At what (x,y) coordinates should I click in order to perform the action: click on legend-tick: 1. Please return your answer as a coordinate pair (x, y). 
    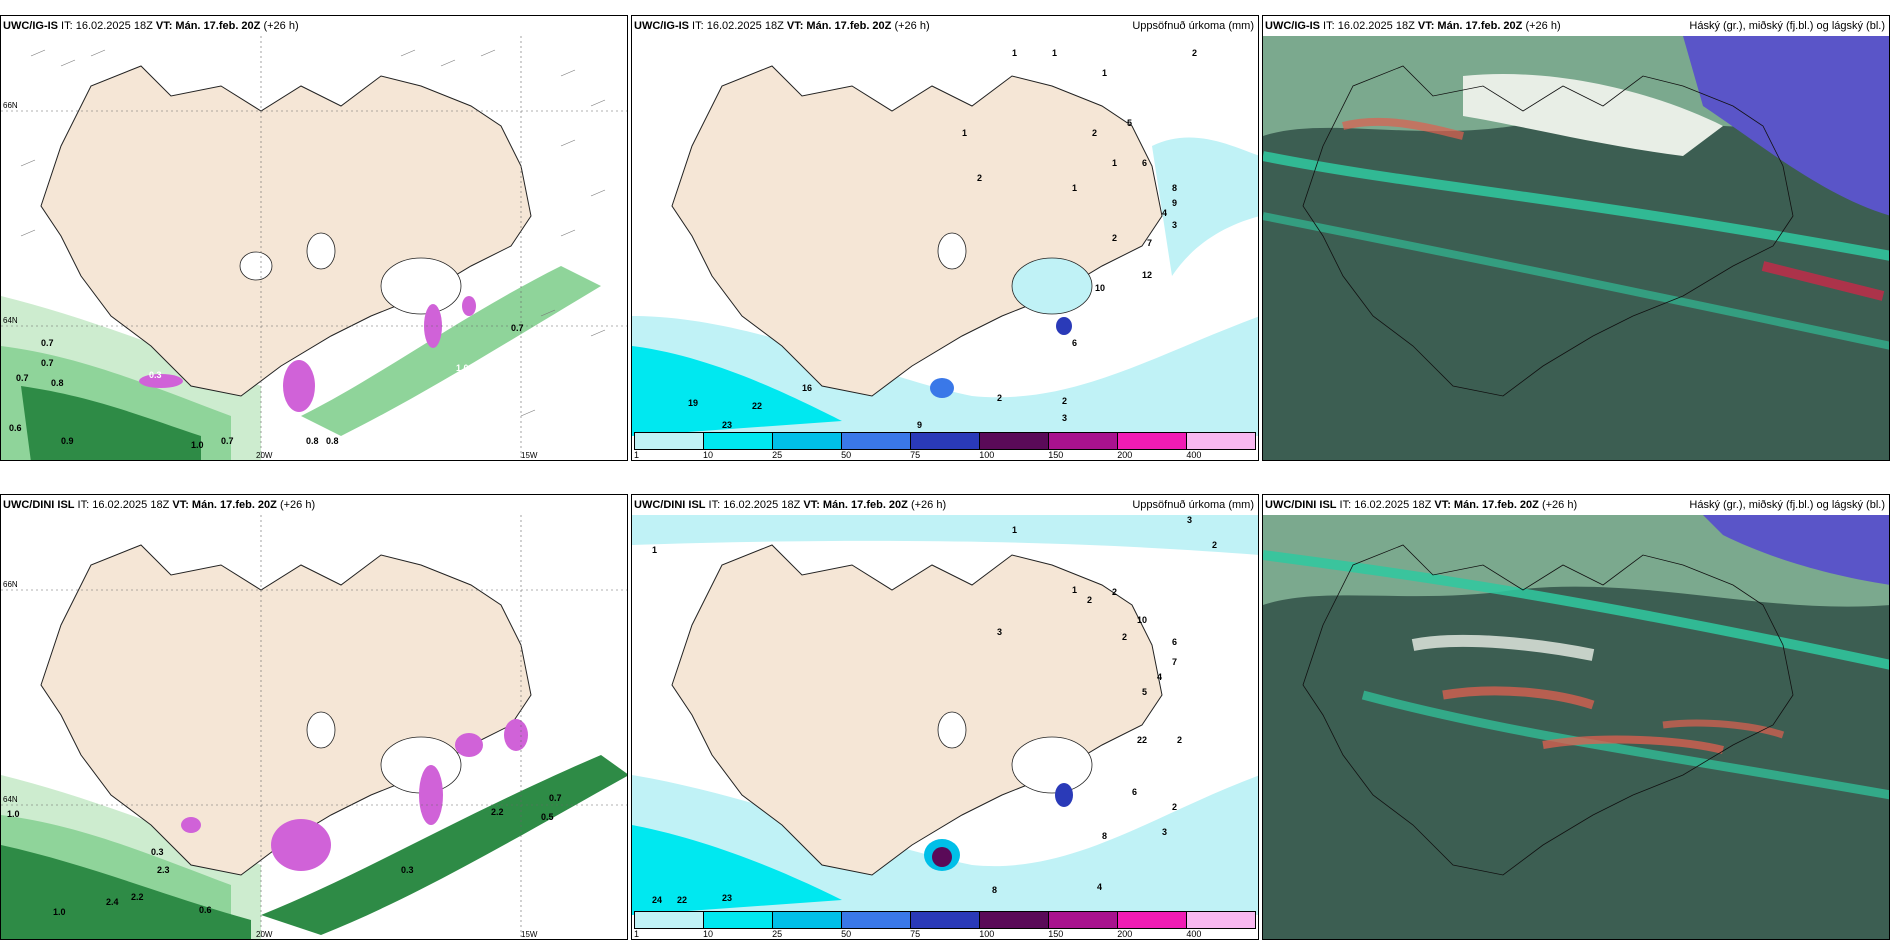
    Looking at the image, I should click on (637, 934).